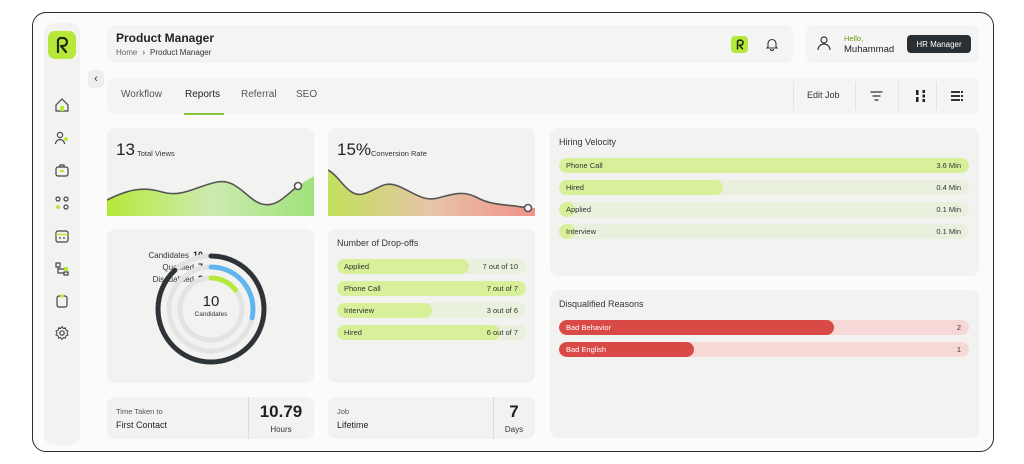 The width and height of the screenshot is (1024, 464). What do you see at coordinates (307, 94) in the screenshot?
I see `tab-seo: SEO` at bounding box center [307, 94].